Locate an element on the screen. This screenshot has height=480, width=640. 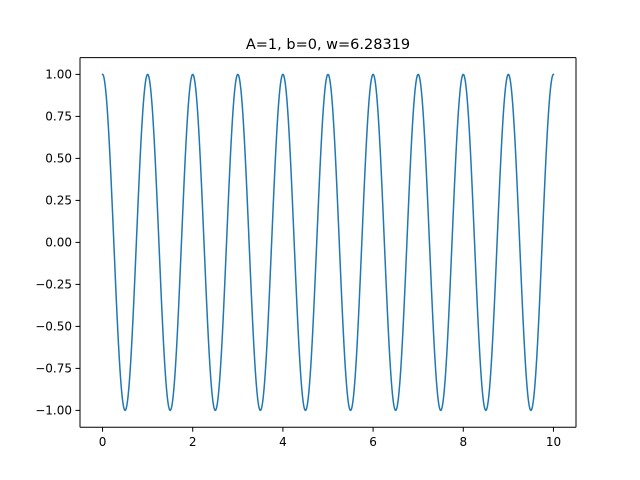
x-tick-label: 10 is located at coordinates (553, 442).